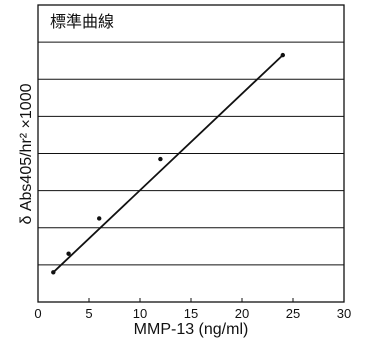  I want to click on y-axis-label: δ Abs405/hr² ×1000, so click(26, 153).